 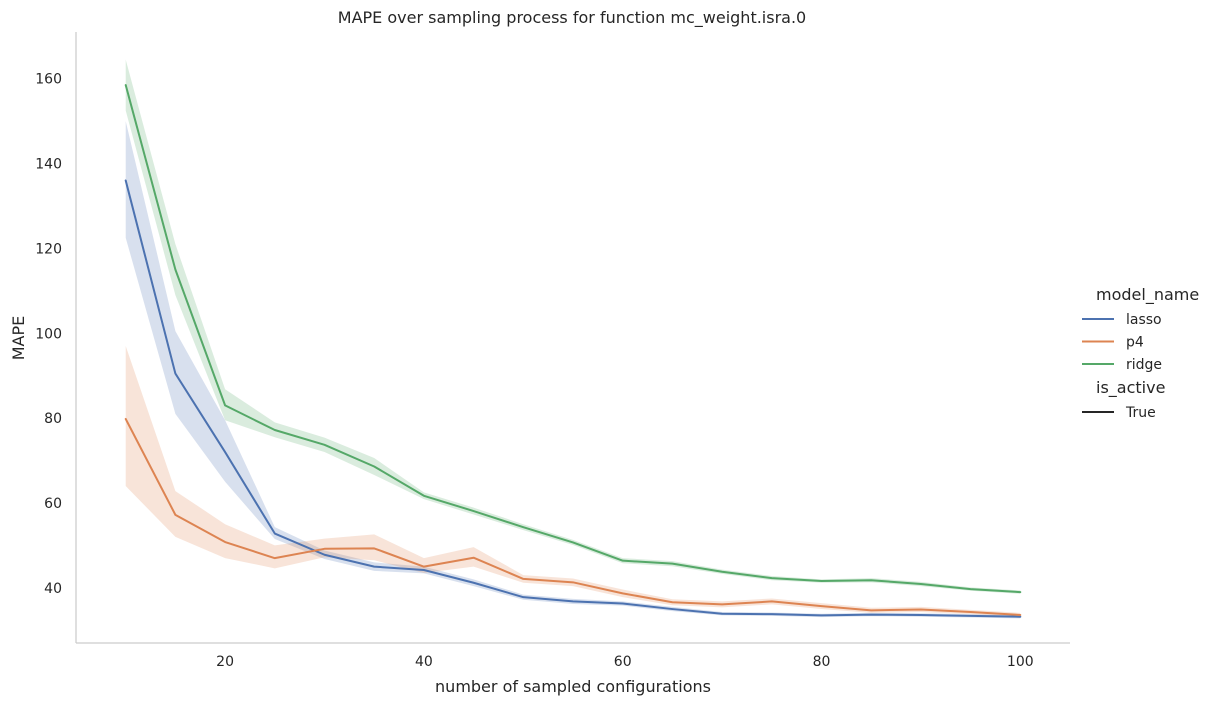 I want to click on y-tick-label: 120, so click(x=48, y=249).